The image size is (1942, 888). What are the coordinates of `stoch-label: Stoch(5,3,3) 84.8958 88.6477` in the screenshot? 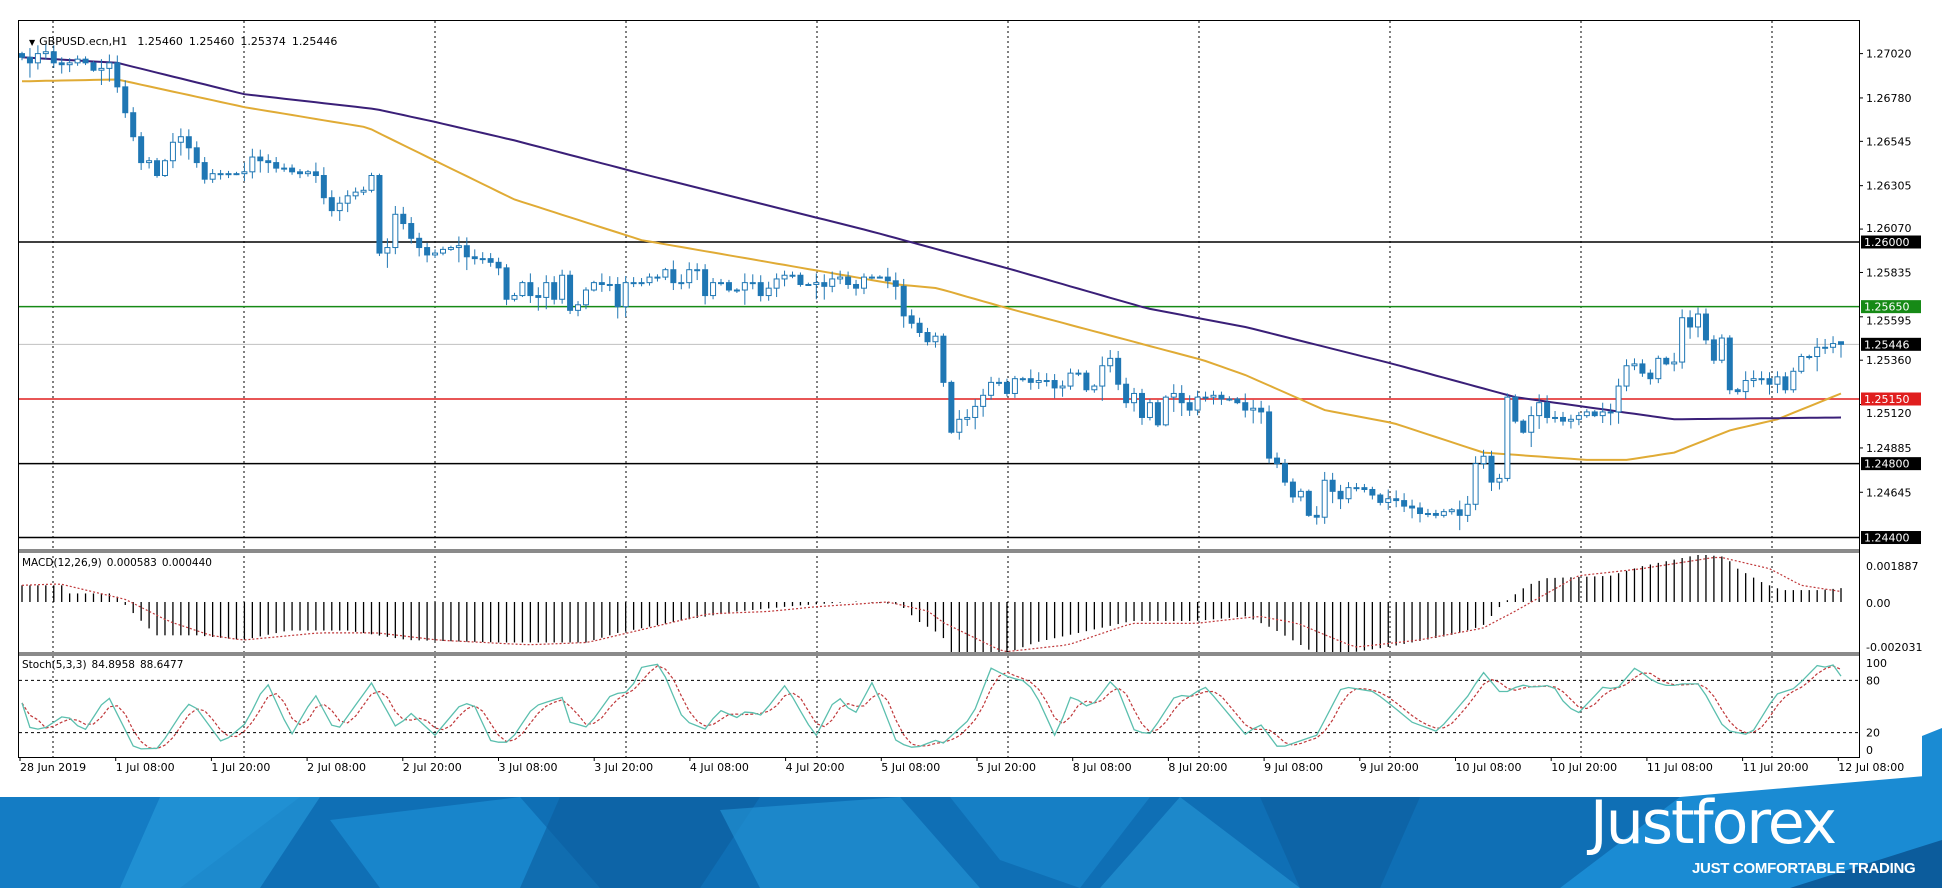 It's located at (105, 665).